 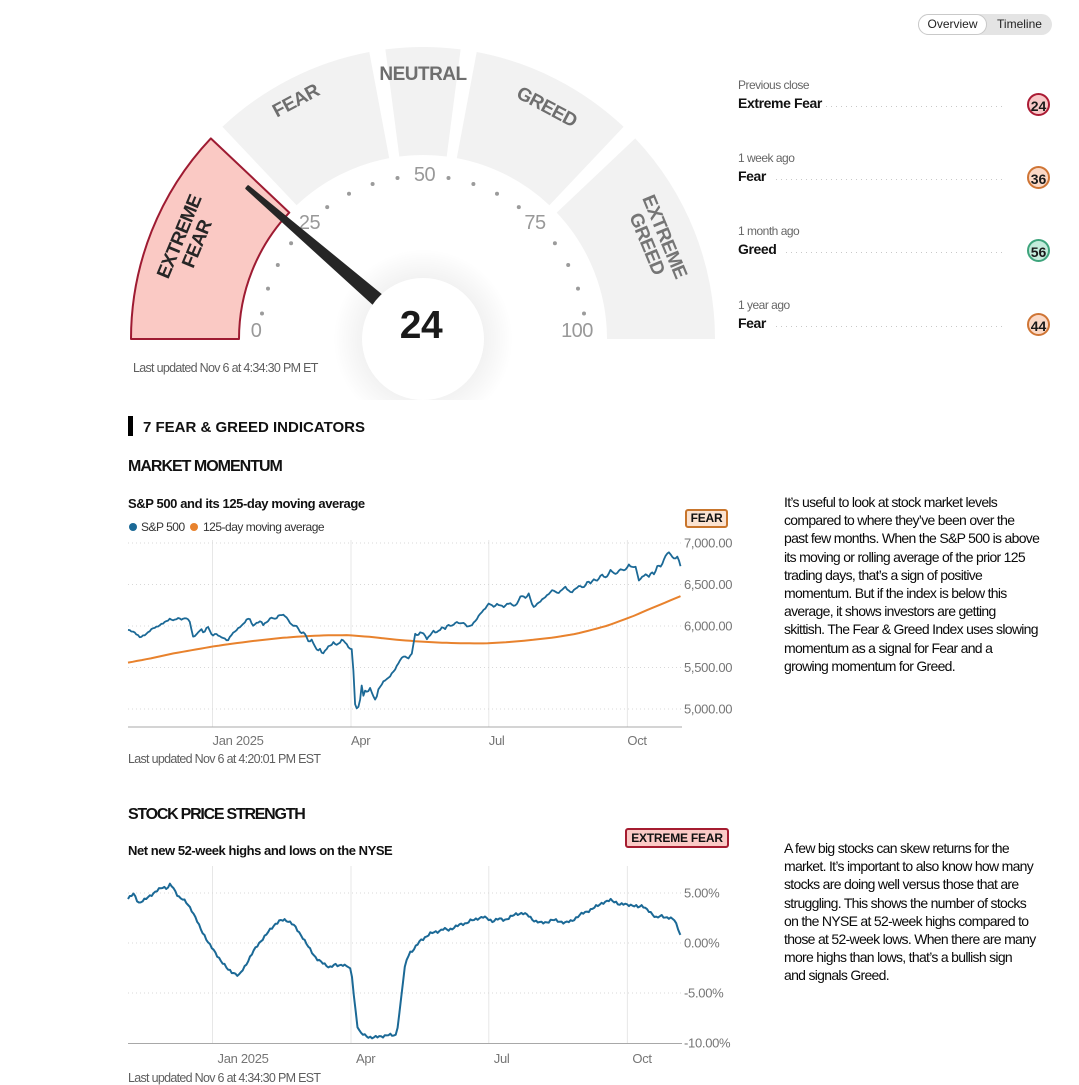 What do you see at coordinates (708, 667) in the screenshot?
I see `svg-text: 5,500.00` at bounding box center [708, 667].